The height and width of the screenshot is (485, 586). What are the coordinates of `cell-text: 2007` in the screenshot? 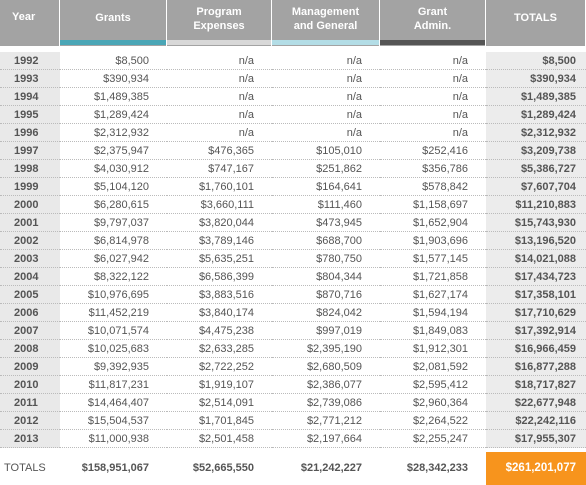 It's located at (26, 331).